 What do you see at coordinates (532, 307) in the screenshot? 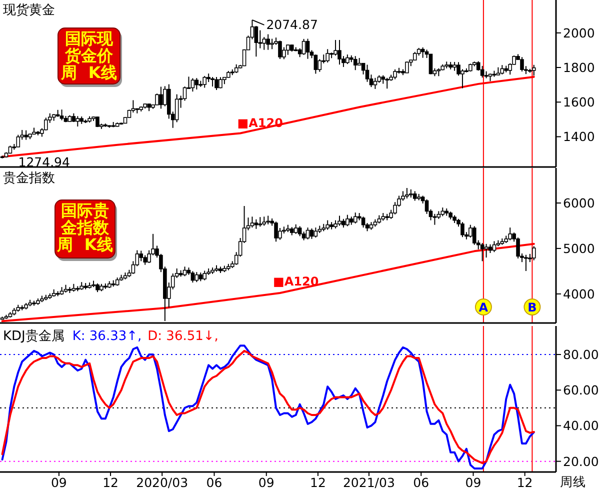
I see `ref-line-label: B` at bounding box center [532, 307].